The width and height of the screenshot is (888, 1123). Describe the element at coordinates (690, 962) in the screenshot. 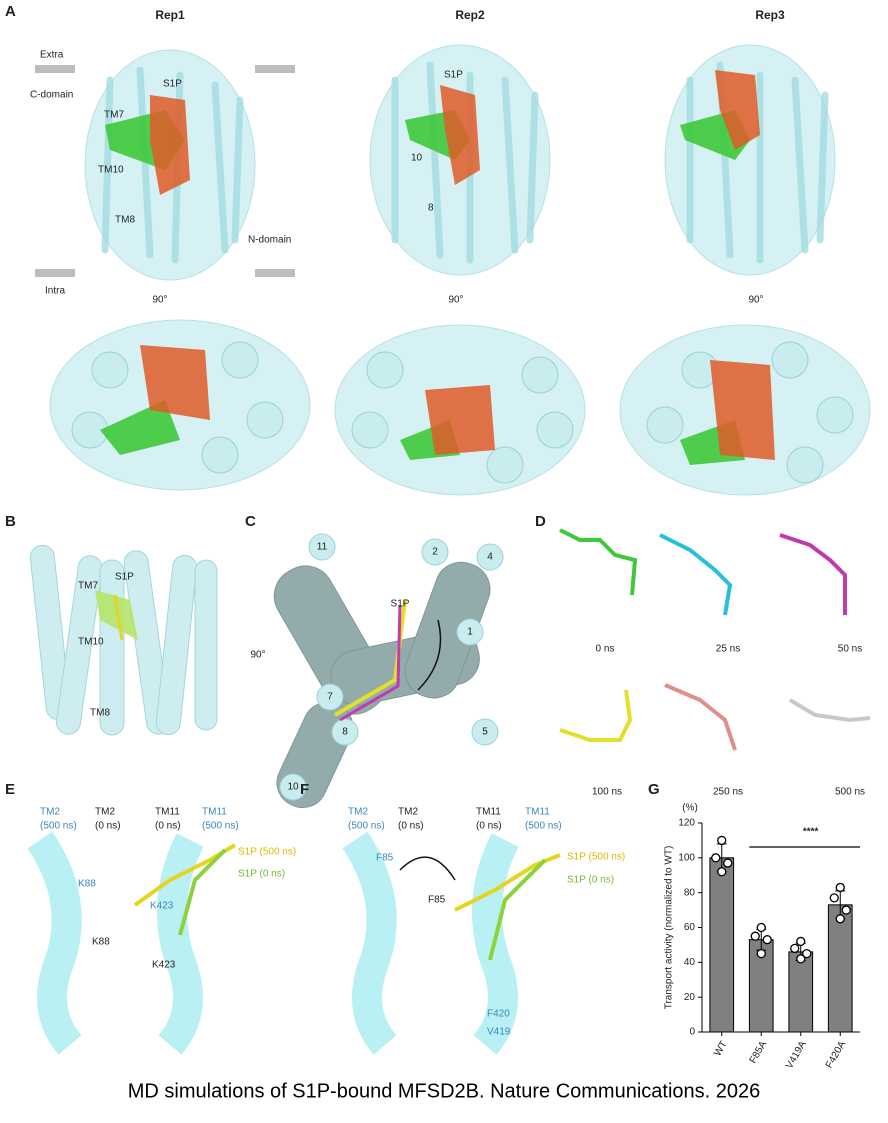

I see `y-tick-label: 40` at that location.